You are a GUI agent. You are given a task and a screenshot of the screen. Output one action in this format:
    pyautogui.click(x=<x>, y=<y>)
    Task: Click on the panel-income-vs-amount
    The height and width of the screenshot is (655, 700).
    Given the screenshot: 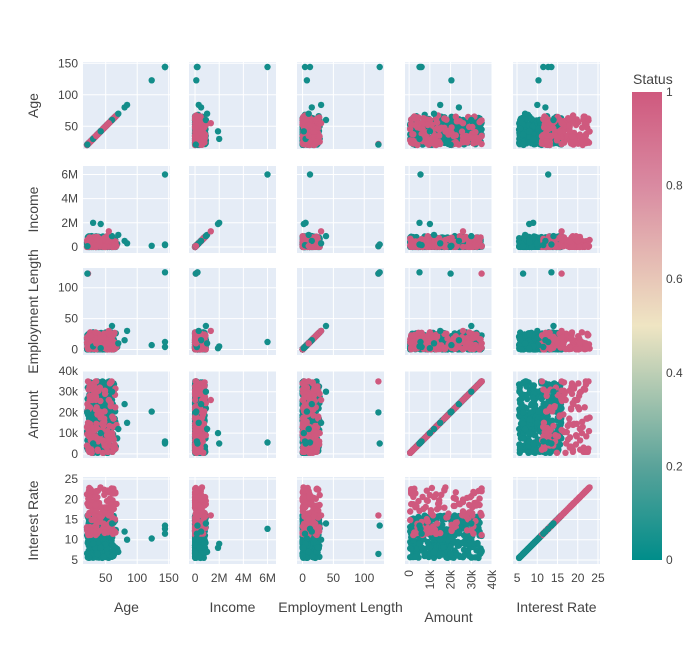 What is the action you would take?
    pyautogui.click(x=448, y=209)
    